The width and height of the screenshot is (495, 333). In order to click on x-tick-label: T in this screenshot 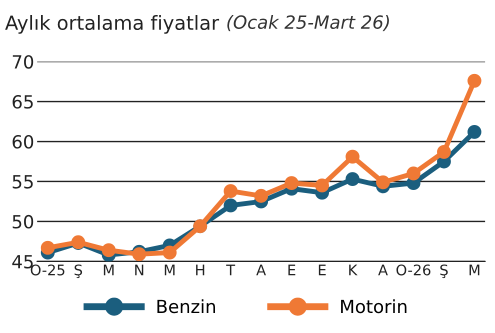, I will do `click(231, 270)`.